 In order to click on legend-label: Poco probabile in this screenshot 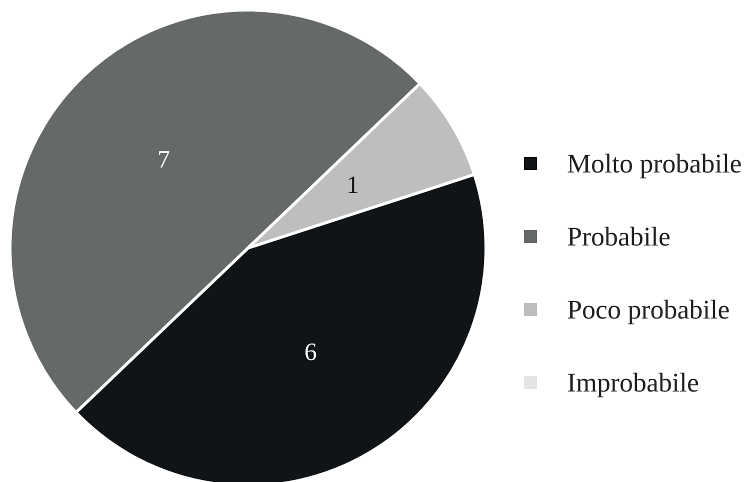, I will do `click(648, 309)`.